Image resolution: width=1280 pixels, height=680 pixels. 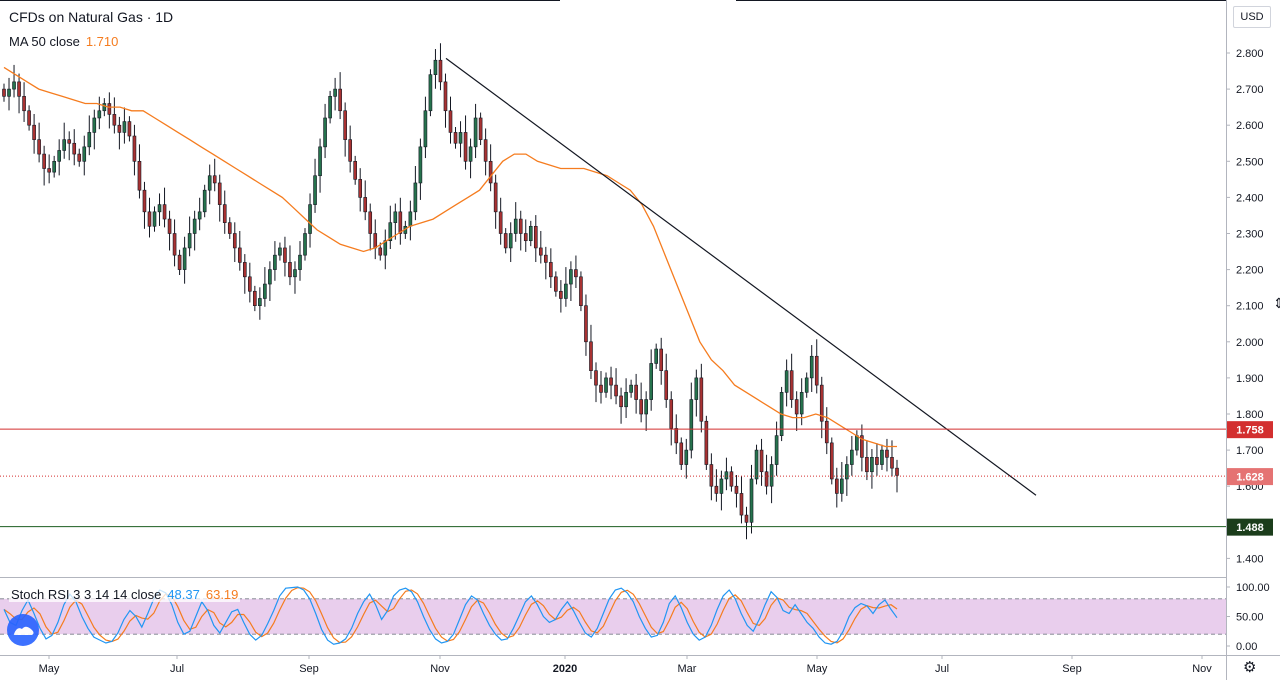 I want to click on price-level-label: 1.628, so click(x=1250, y=478).